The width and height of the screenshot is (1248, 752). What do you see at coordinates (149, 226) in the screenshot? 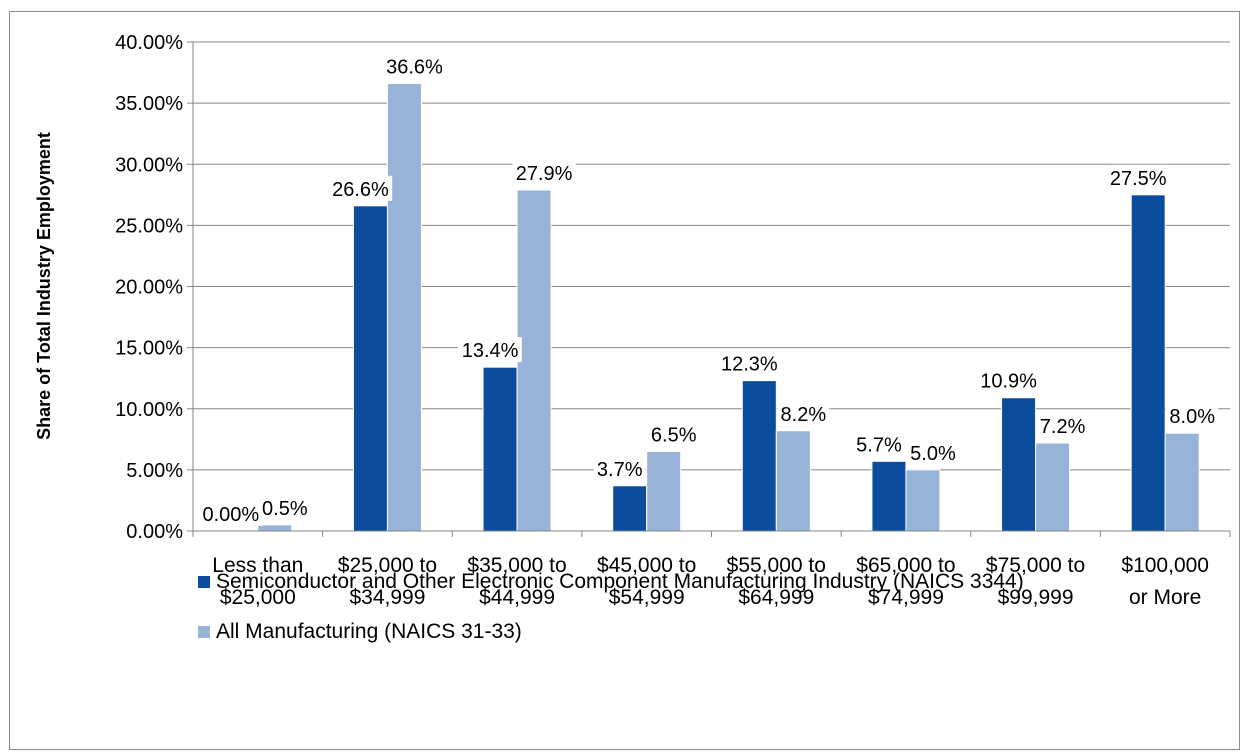
I see `y-tick-label: 25.00%` at bounding box center [149, 226].